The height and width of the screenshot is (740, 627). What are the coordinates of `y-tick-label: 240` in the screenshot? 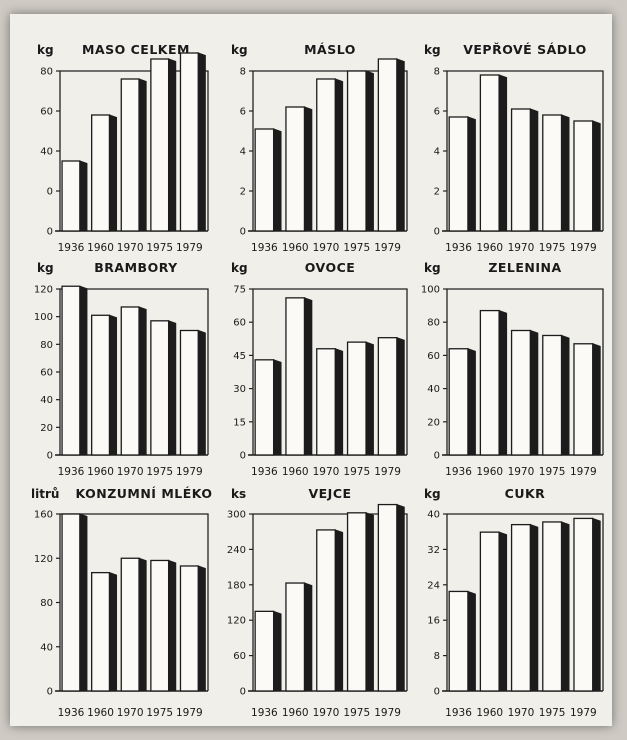 It's located at (236, 550).